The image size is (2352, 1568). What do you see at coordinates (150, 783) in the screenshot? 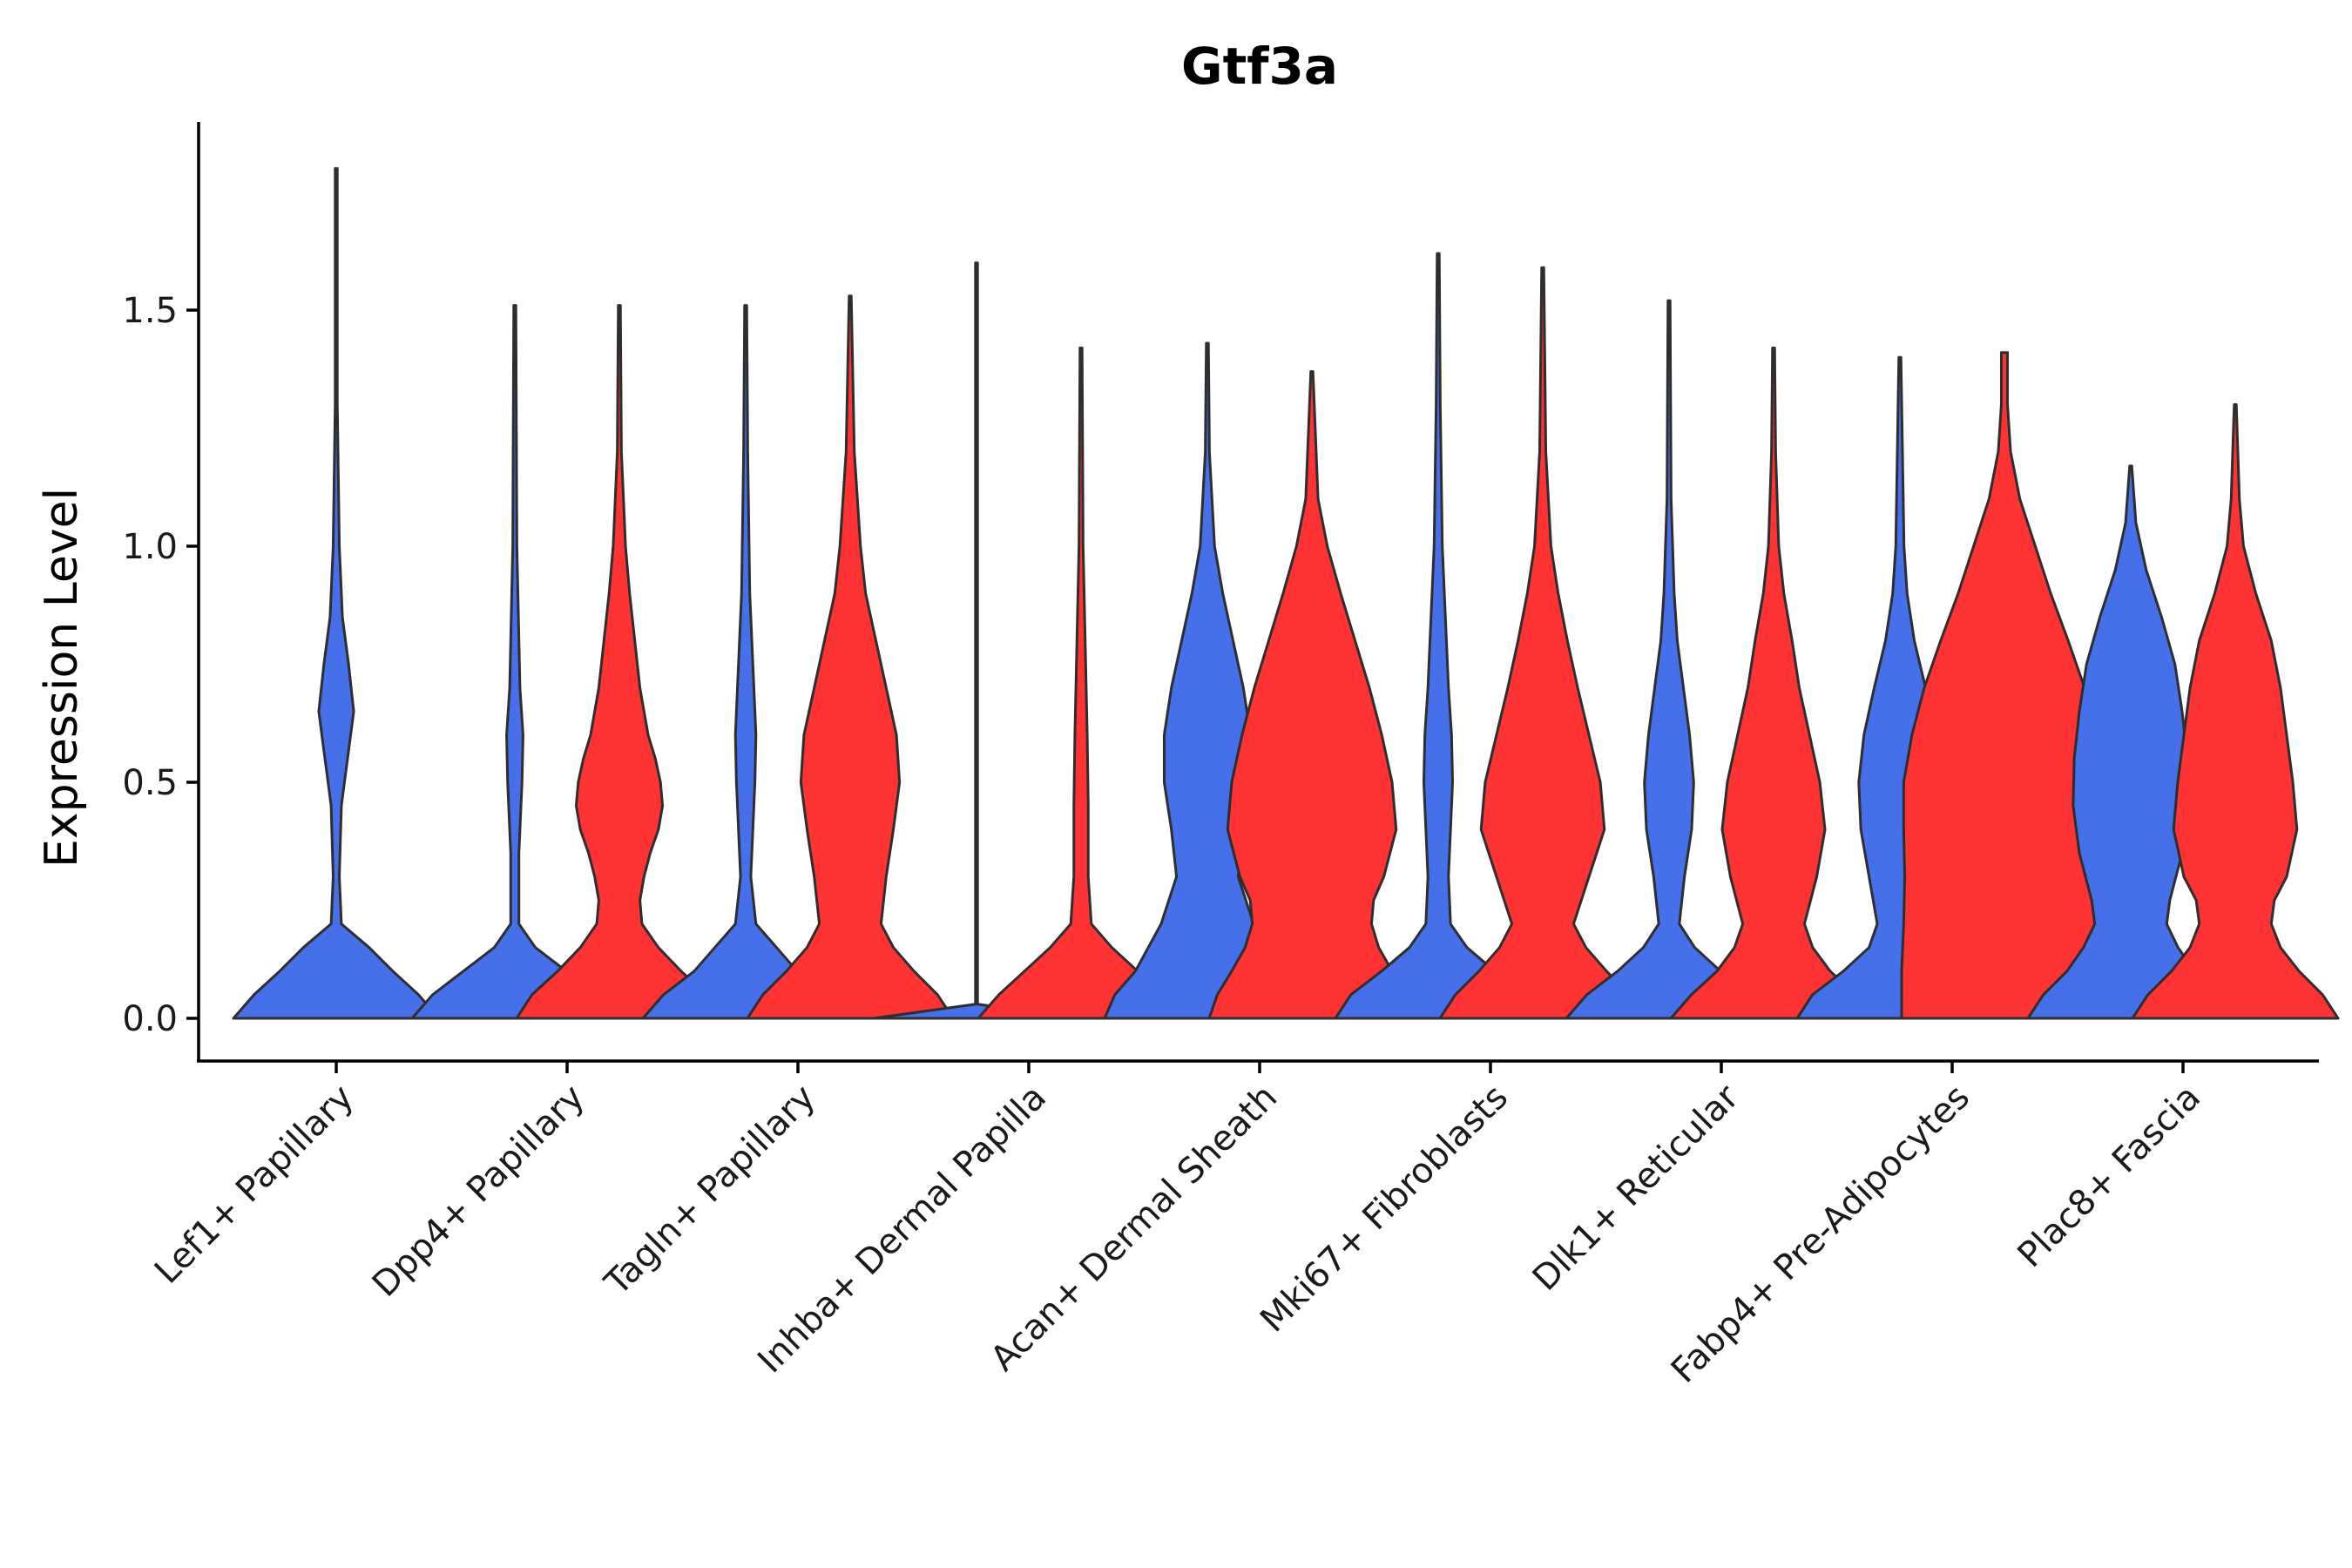
I see `y-tick-label: 0.5` at bounding box center [150, 783].